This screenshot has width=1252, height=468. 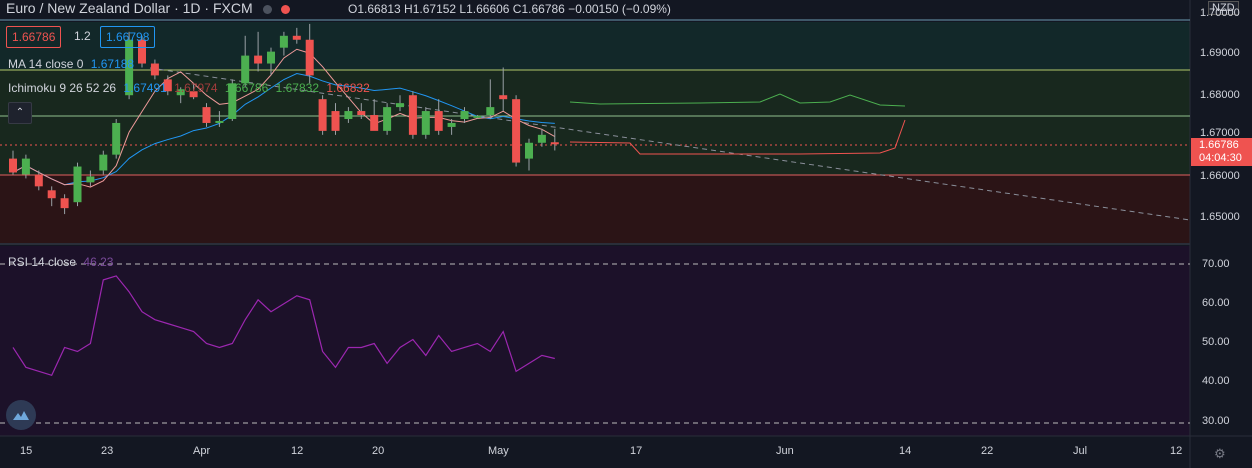 I want to click on sell-button: 1.66786, so click(x=34, y=37).